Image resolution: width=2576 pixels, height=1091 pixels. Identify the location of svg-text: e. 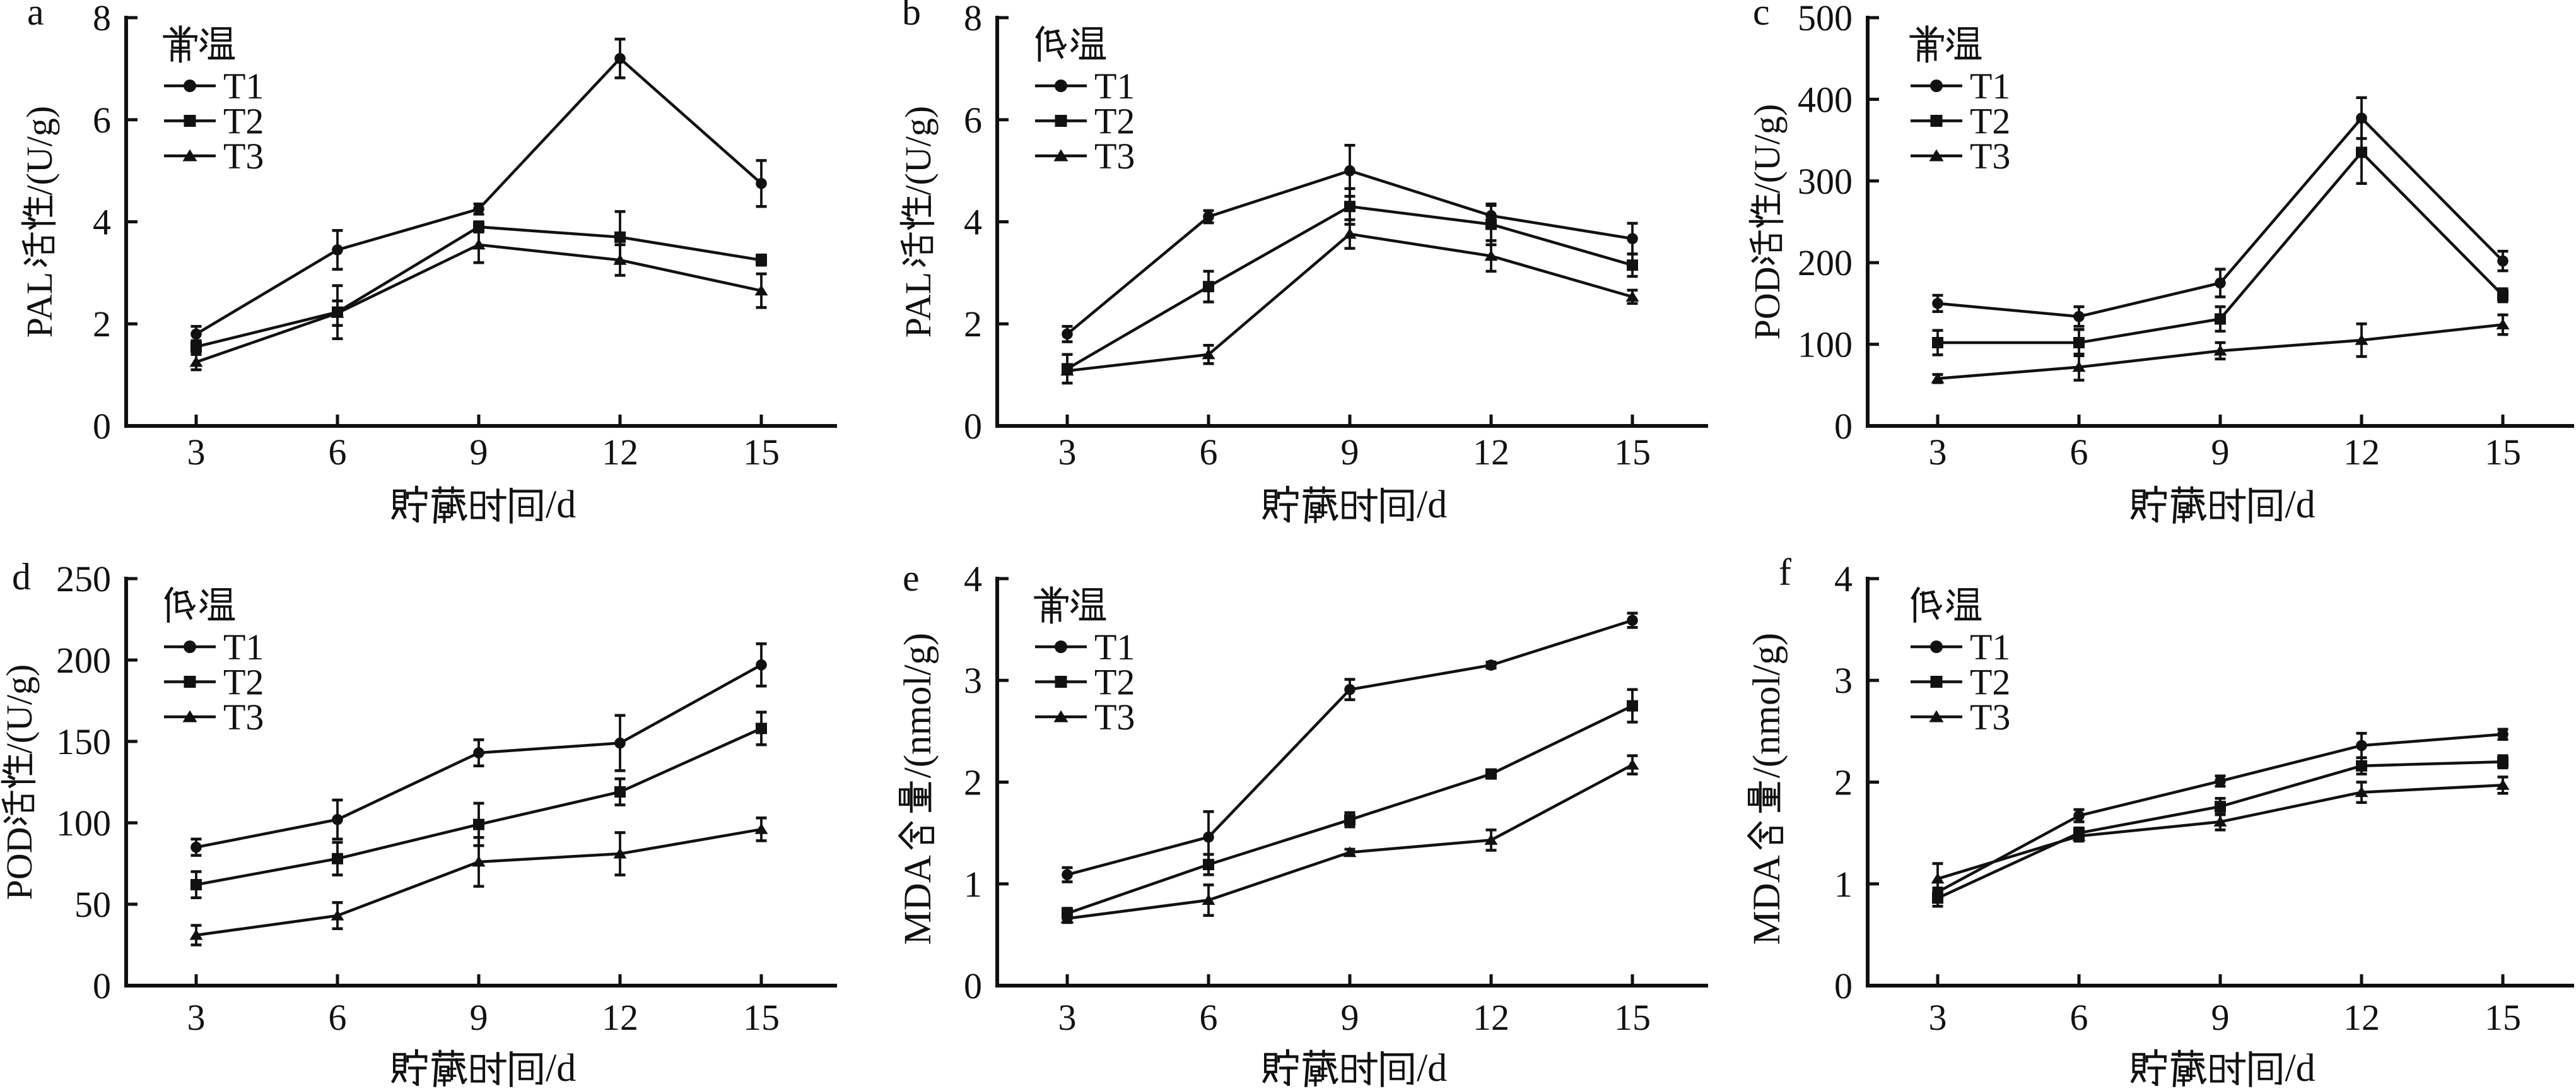
(911, 578).